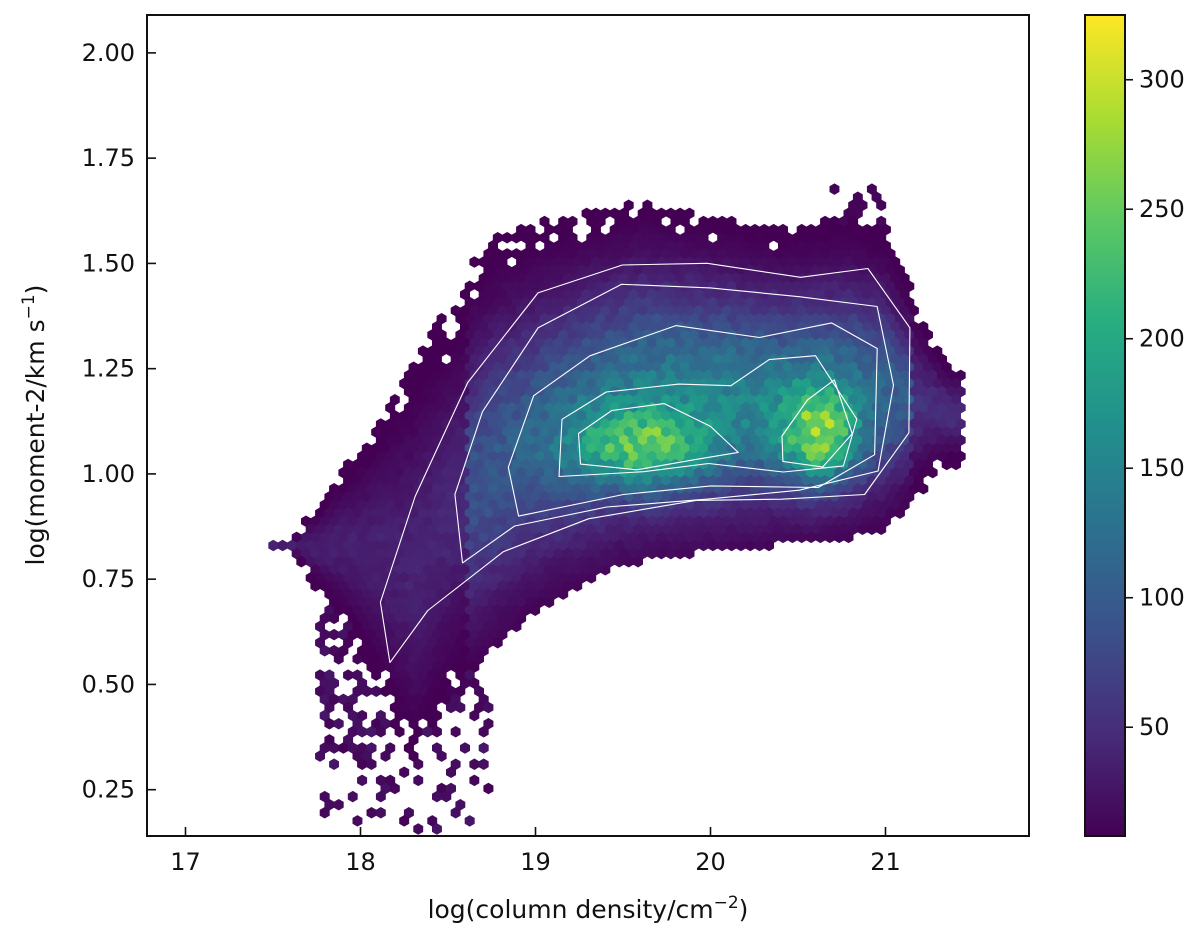 This screenshot has height=951, width=1200. I want to click on y-tick-label: 0.50, so click(108, 684).